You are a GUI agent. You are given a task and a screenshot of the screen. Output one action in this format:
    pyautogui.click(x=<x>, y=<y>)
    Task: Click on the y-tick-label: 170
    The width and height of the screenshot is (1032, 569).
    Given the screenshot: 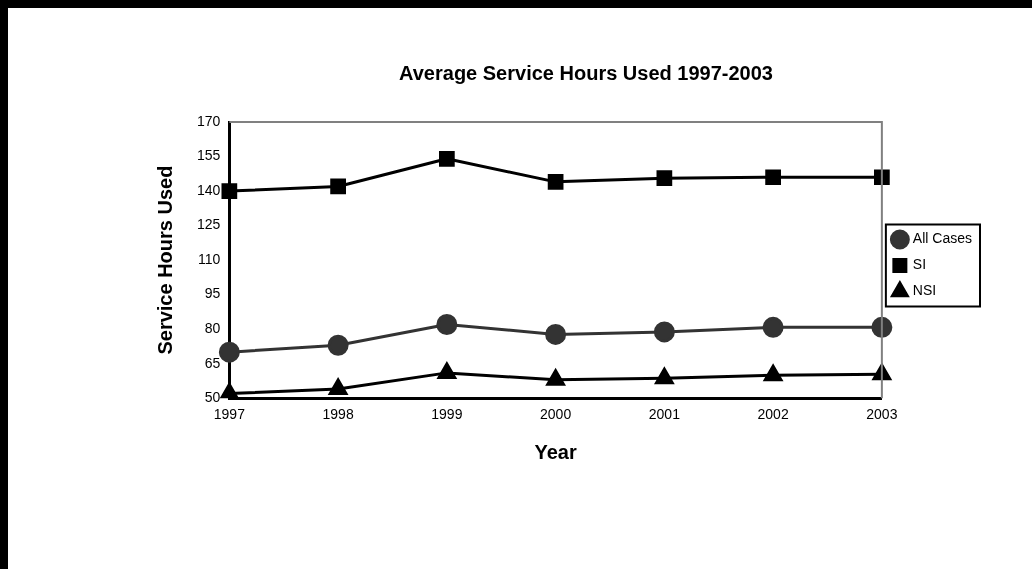 What is the action you would take?
    pyautogui.click(x=209, y=120)
    